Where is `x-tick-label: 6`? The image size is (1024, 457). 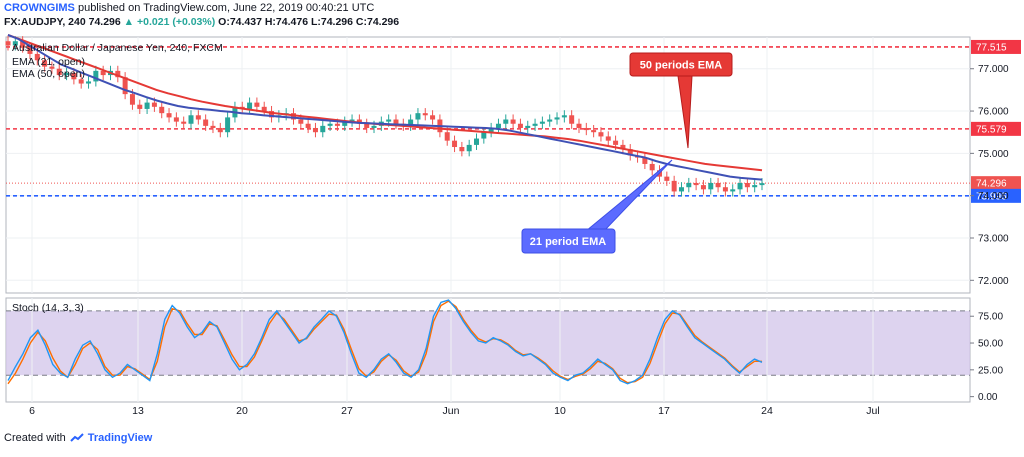 x-tick-label: 6 is located at coordinates (32, 411).